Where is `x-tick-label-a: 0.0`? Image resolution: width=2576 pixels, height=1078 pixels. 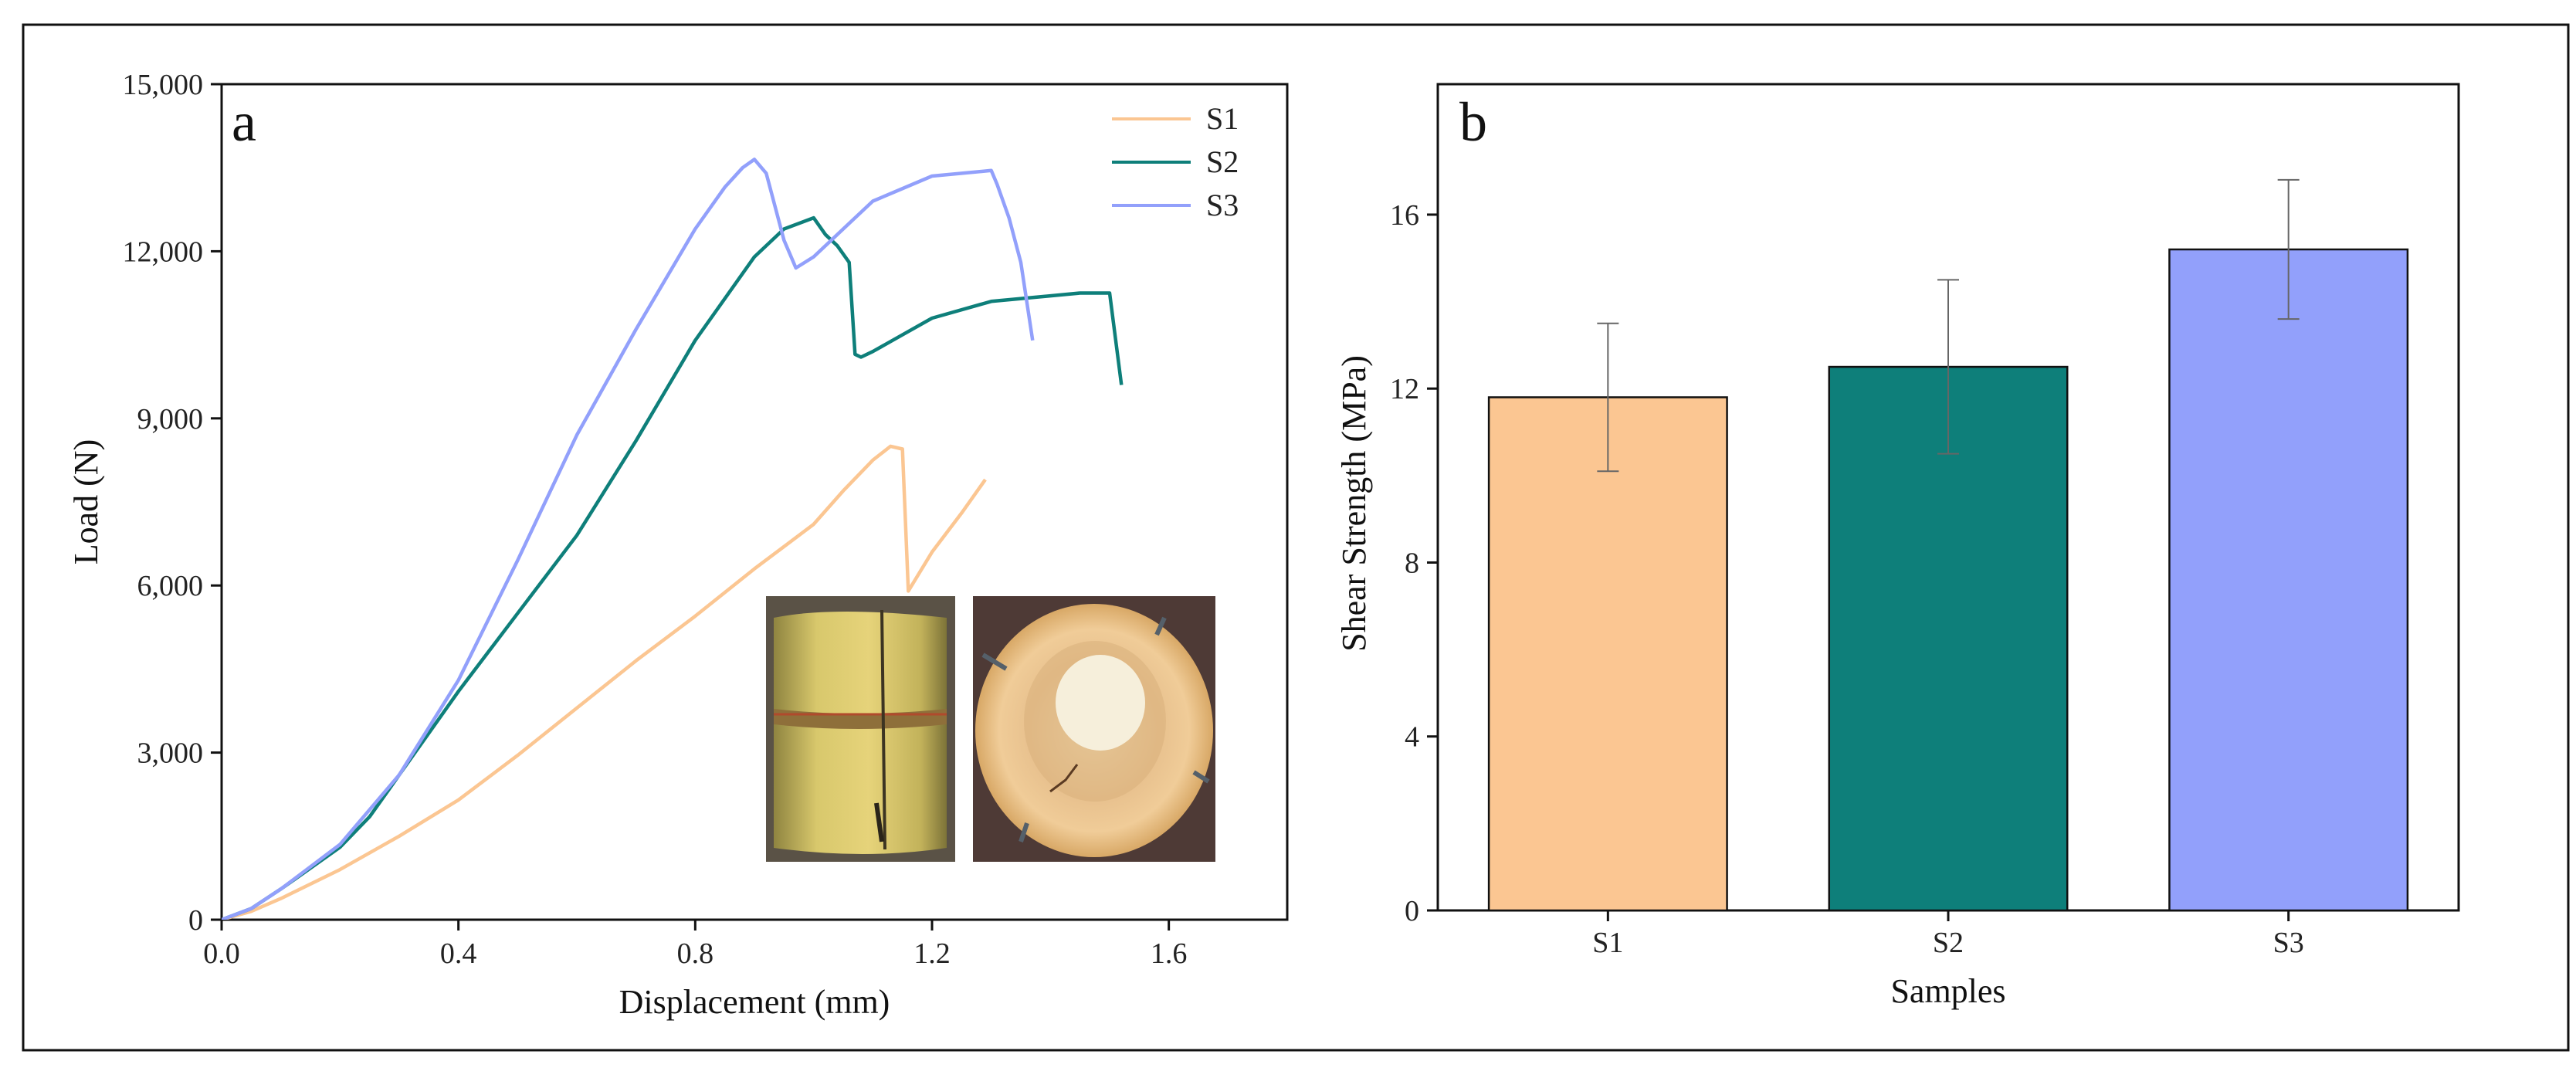
x-tick-label-a: 0.0 is located at coordinates (221, 953).